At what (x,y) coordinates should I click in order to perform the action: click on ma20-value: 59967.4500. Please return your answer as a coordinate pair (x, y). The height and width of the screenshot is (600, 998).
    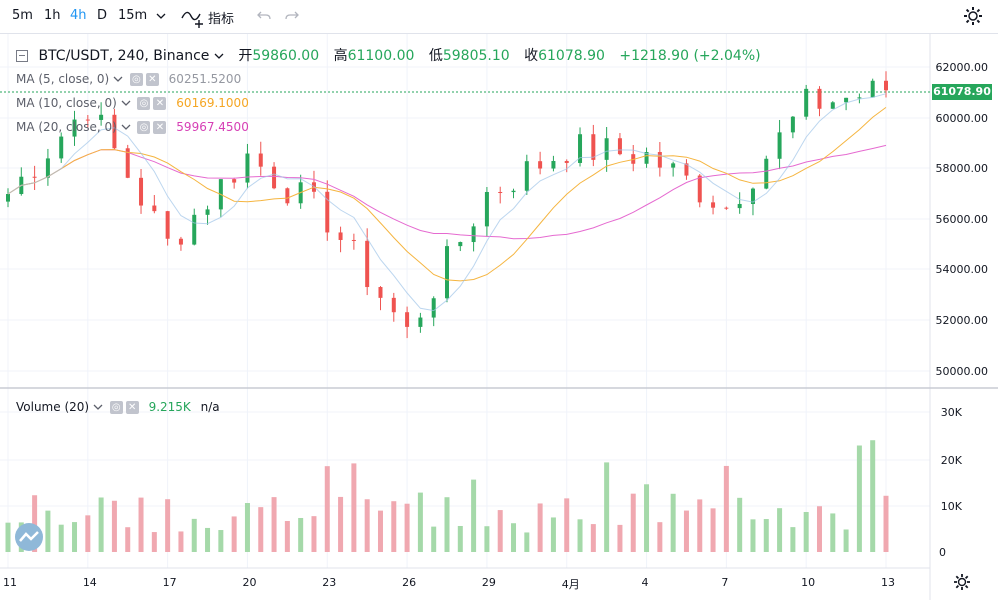
    Looking at the image, I should click on (212, 127).